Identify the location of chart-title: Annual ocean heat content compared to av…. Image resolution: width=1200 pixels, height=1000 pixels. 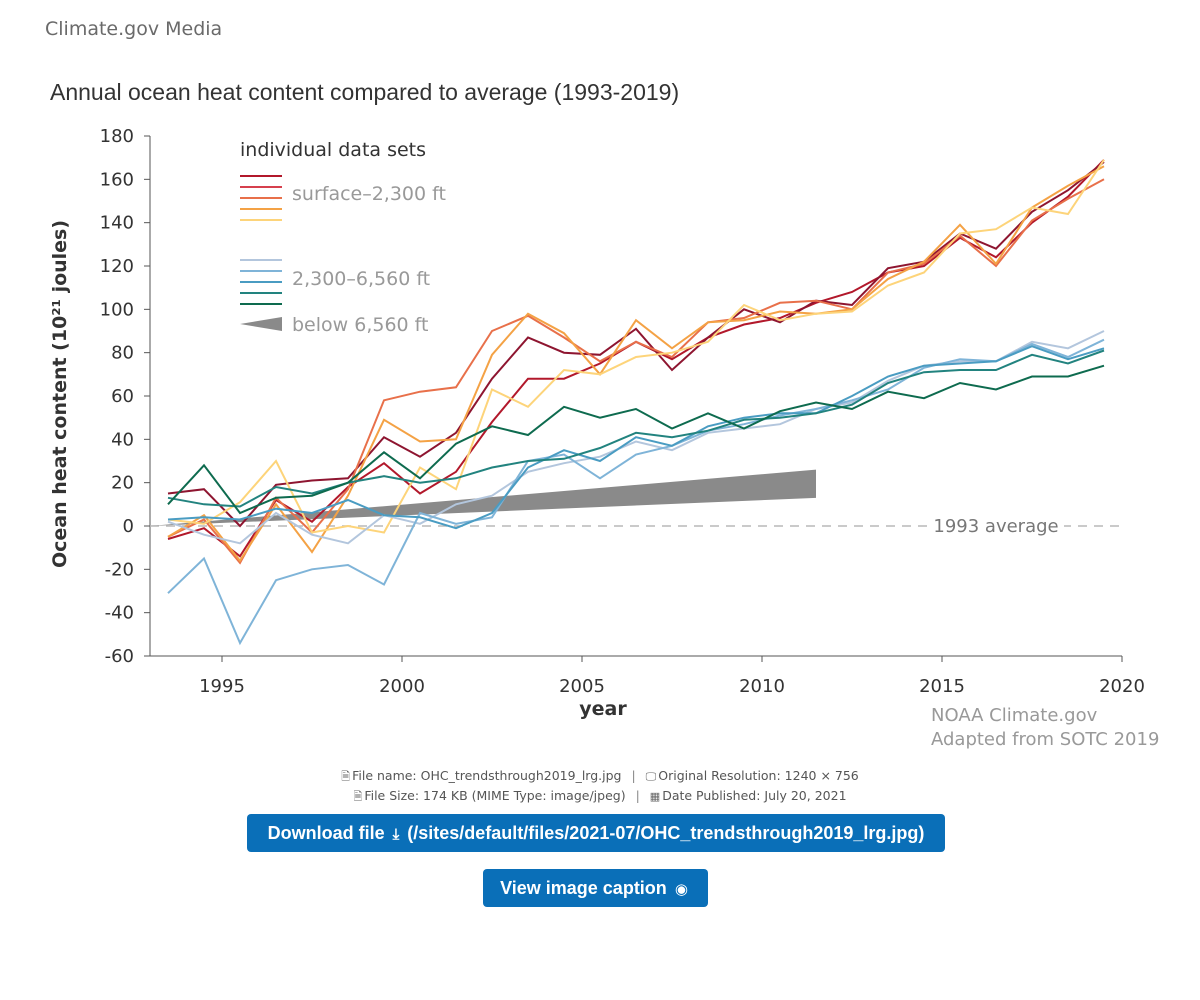
(364, 92).